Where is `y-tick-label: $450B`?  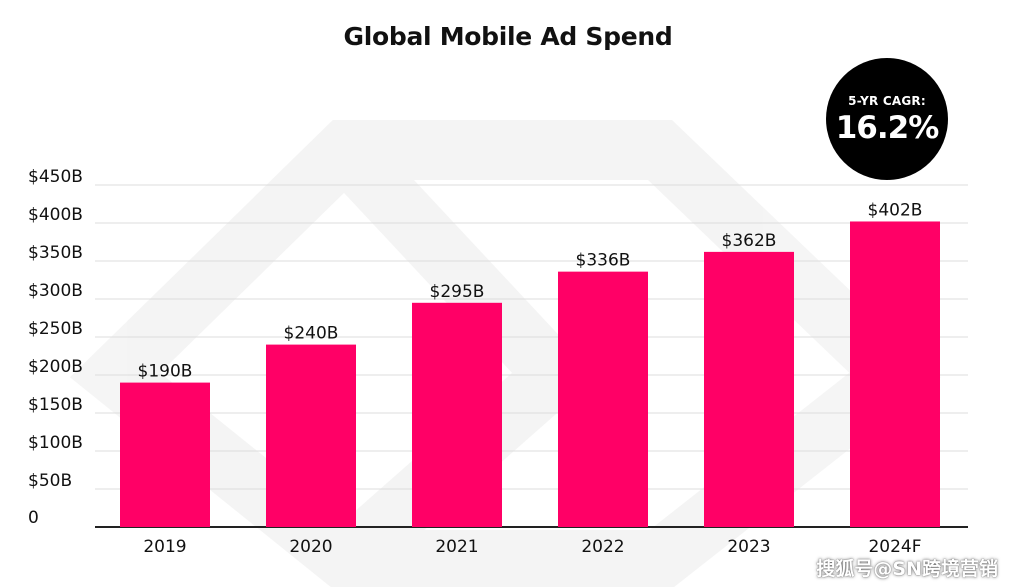
y-tick-label: $450B is located at coordinates (55, 177).